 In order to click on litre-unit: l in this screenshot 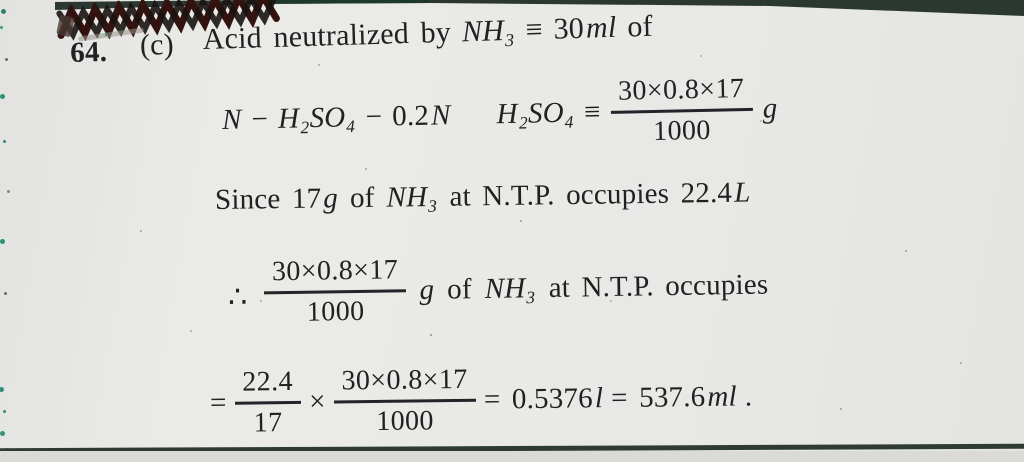, I will do `click(599, 397)`.